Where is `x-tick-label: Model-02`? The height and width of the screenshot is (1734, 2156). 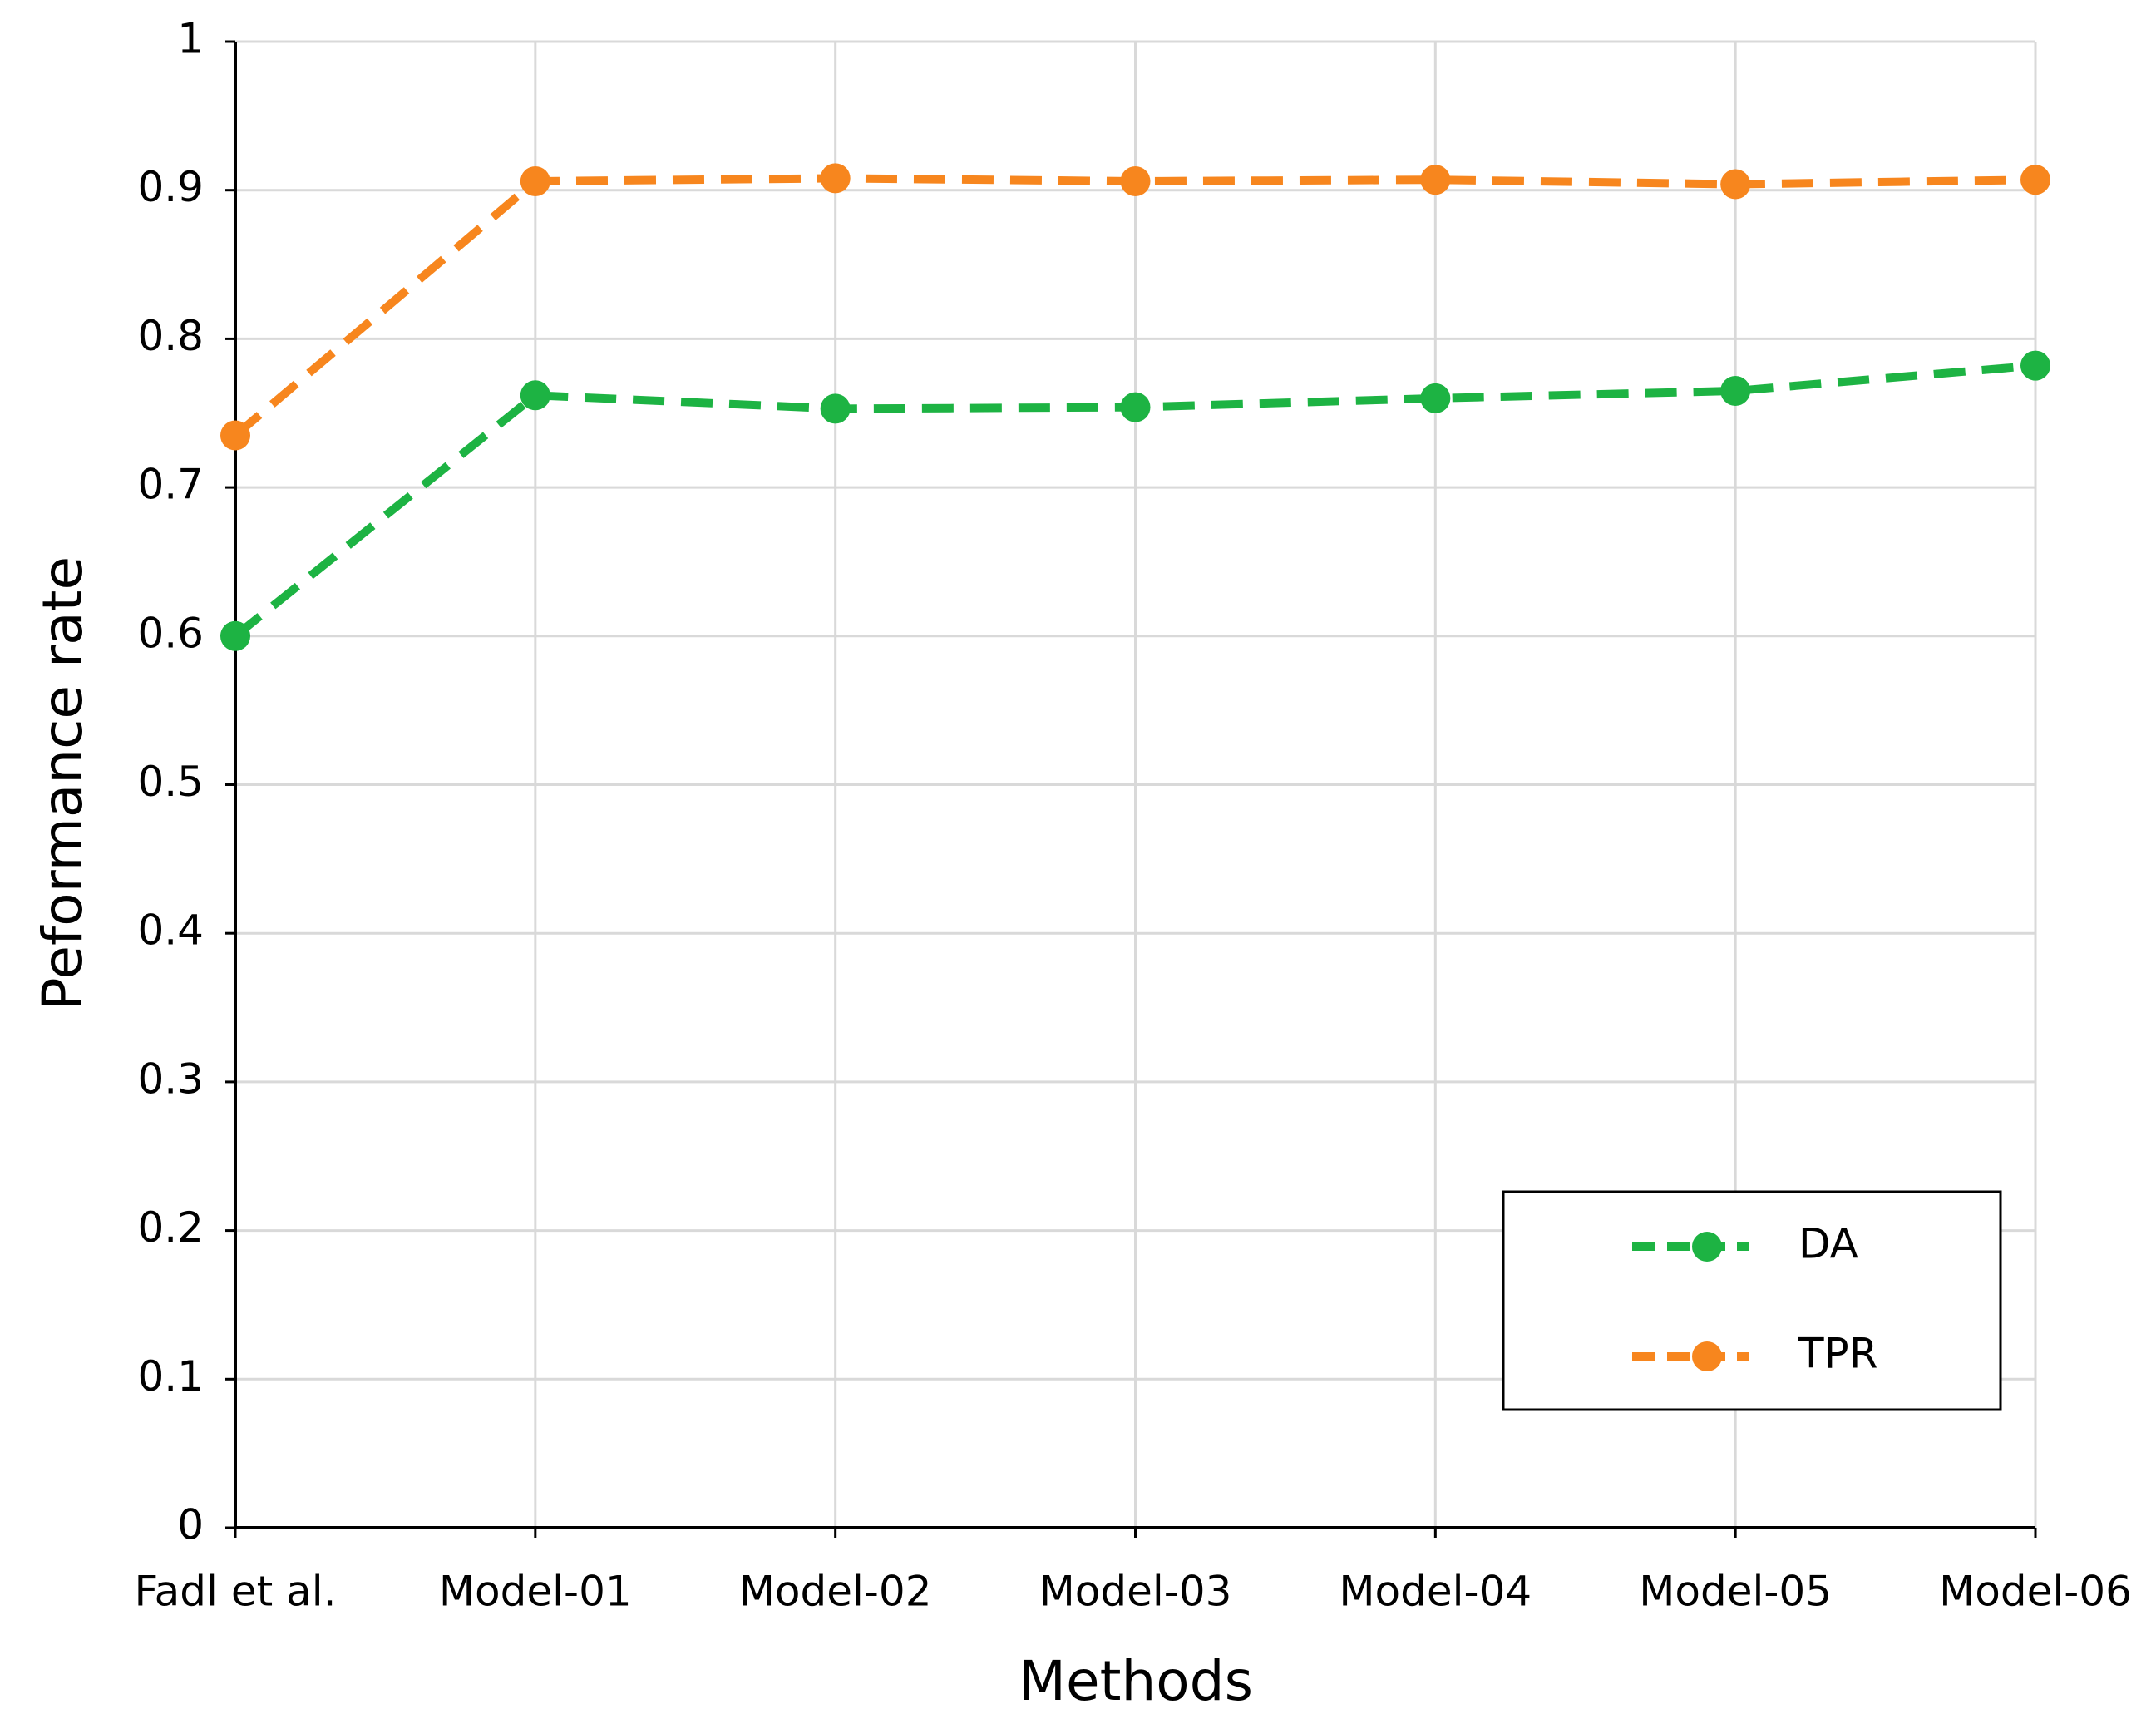
x-tick-label: Model-02 is located at coordinates (835, 1592).